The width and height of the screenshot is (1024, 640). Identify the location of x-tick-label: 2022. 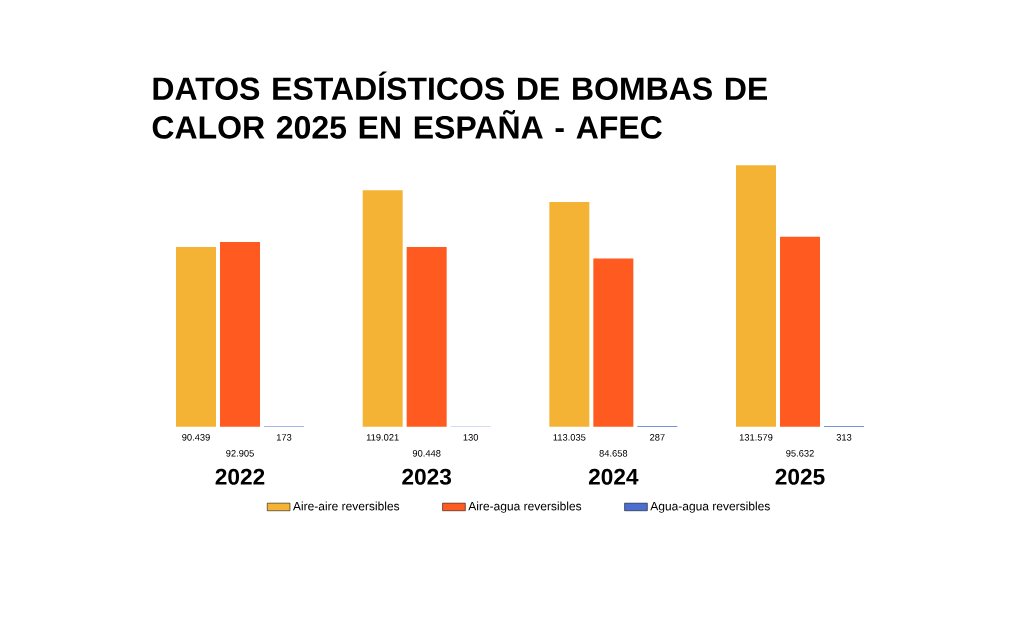
(240, 476).